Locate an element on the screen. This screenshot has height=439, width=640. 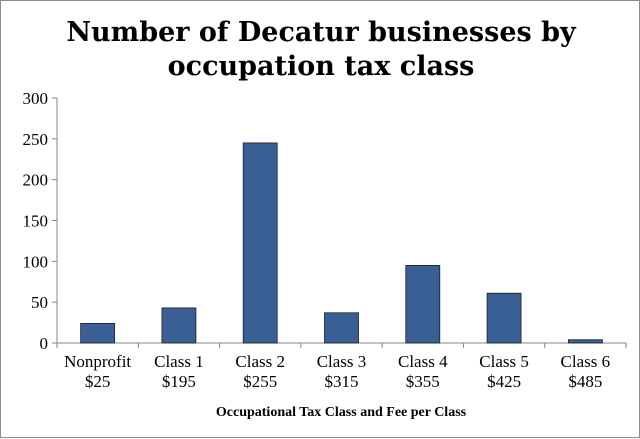
y-axis-ticks: 0 50 100 150 200 250 300 is located at coordinates (40, 221).